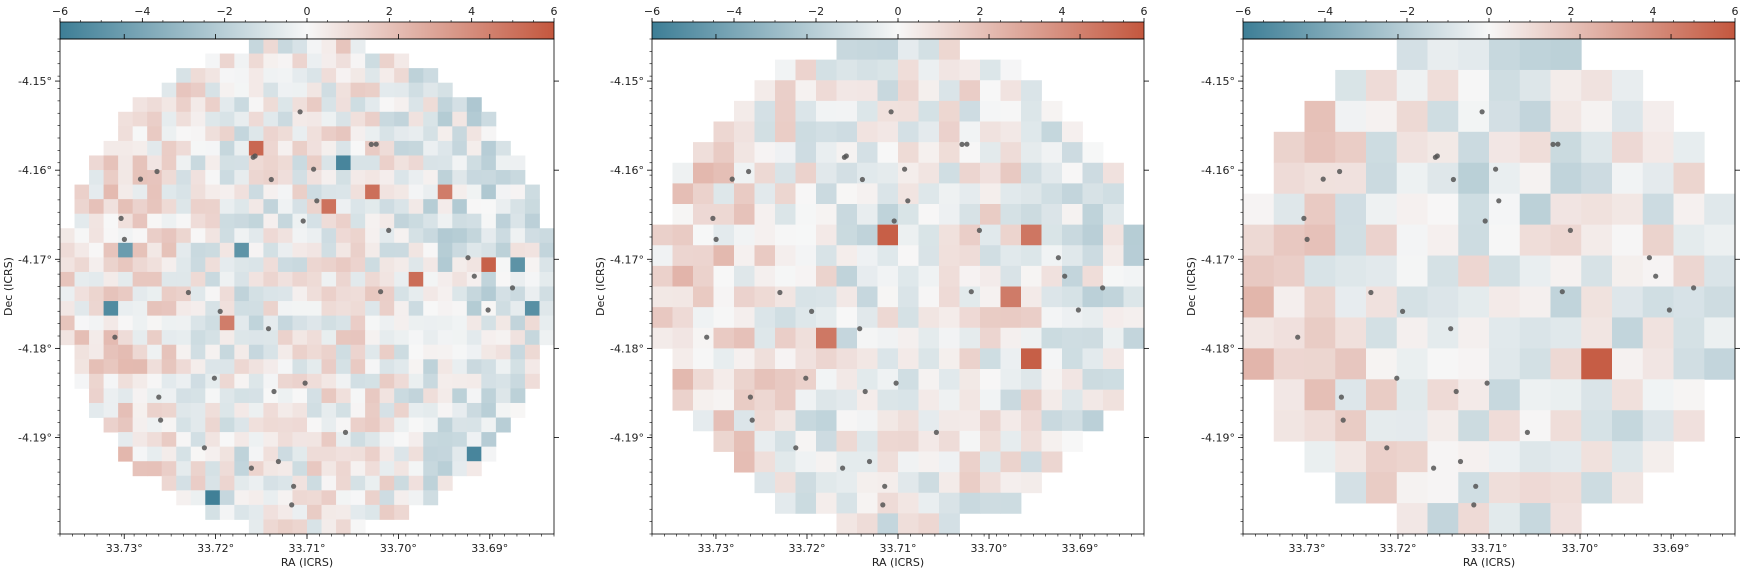 Image resolution: width=1744 pixels, height=573 pixels. Describe the element at coordinates (307, 548) in the screenshot. I see `x-tick-label: 33.71°` at that location.